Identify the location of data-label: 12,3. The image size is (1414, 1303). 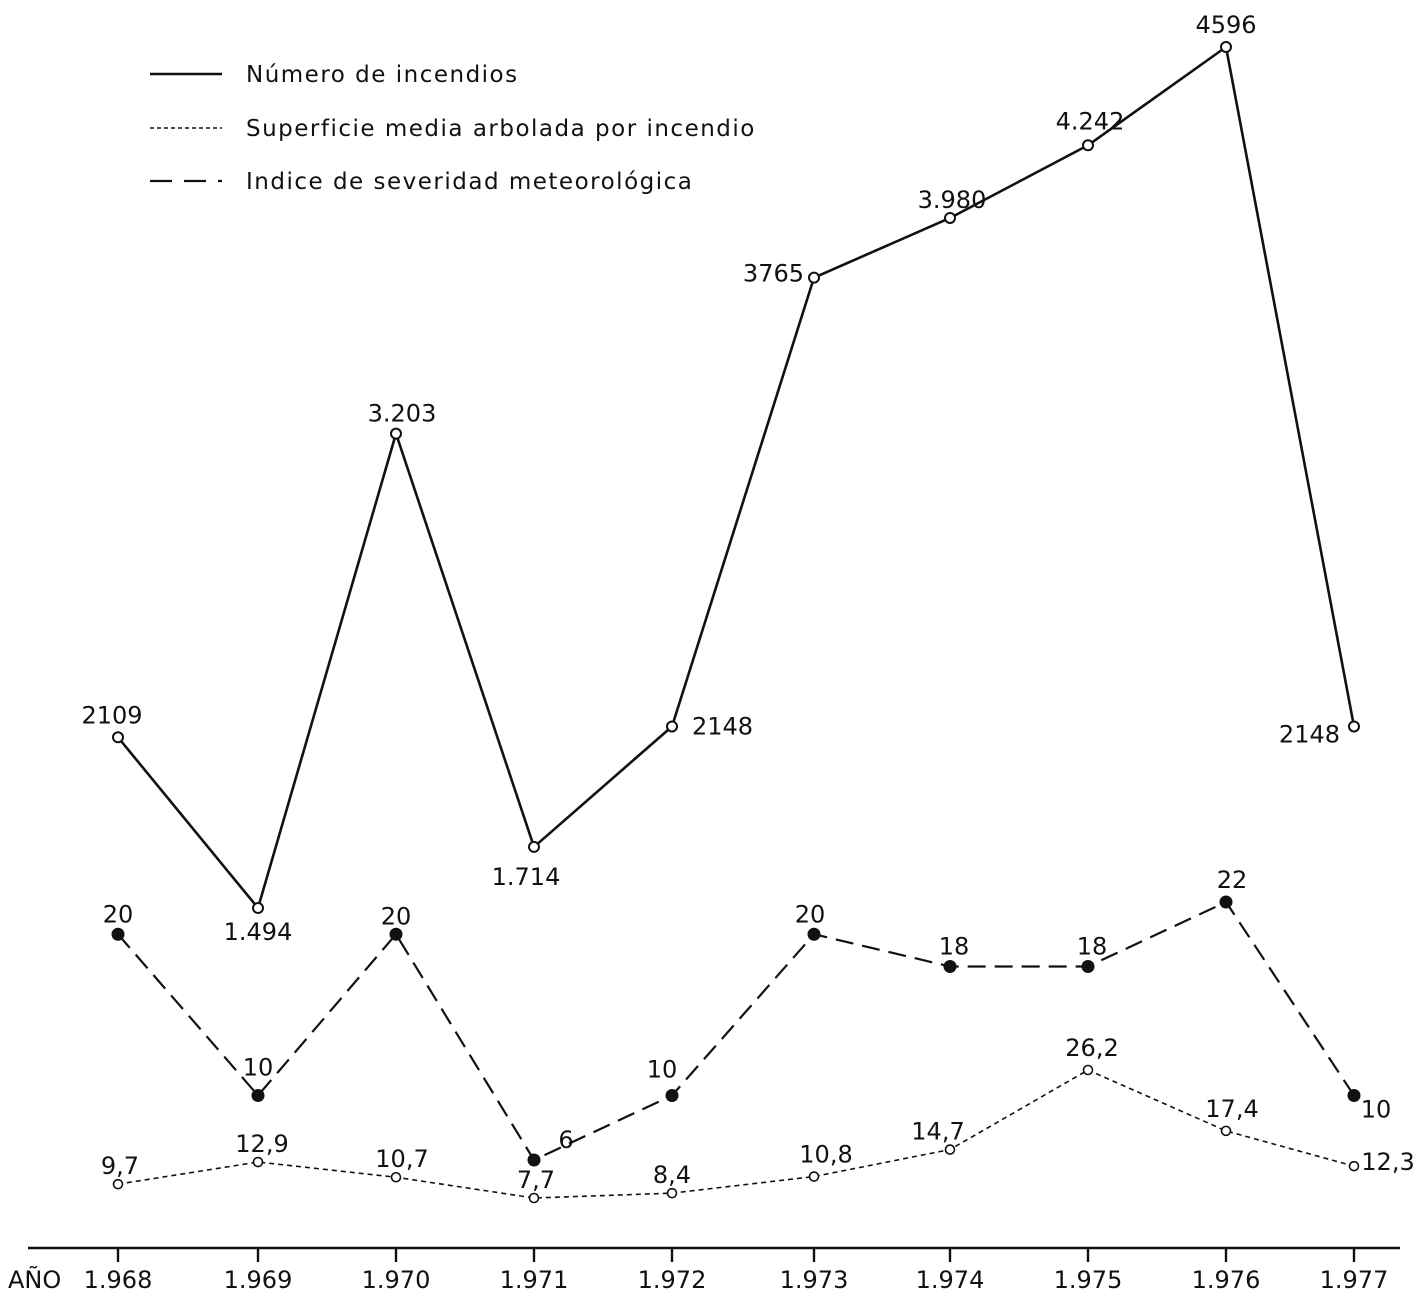
(1387, 1162).